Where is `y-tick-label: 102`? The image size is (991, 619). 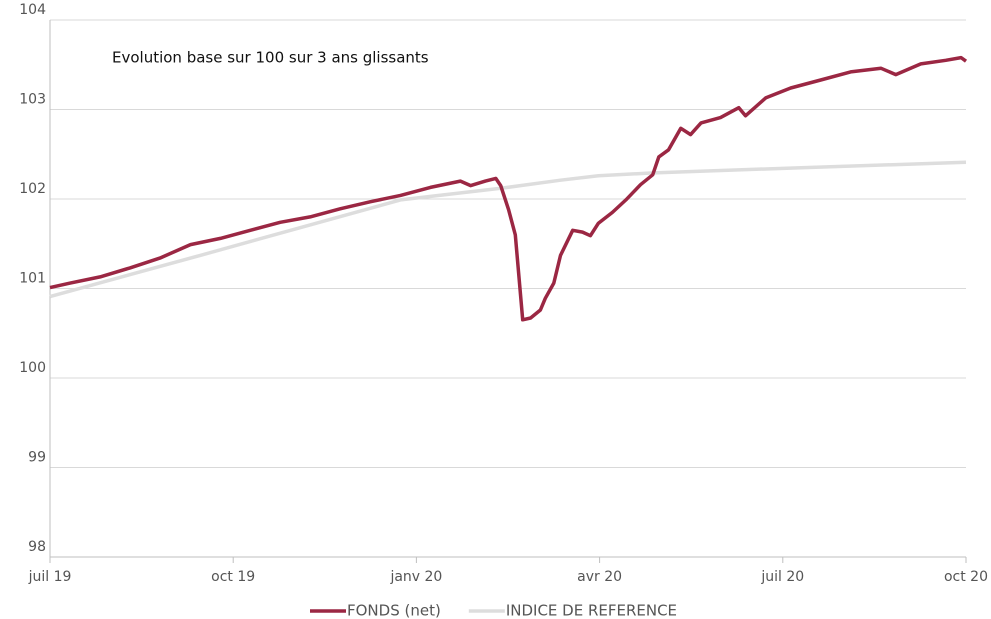
y-tick-label: 102 is located at coordinates (32, 189).